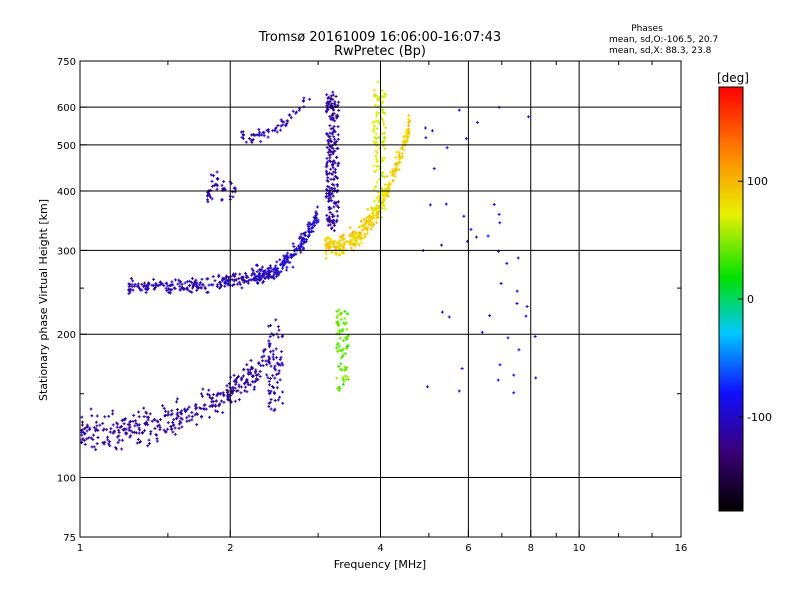 The width and height of the screenshot is (800, 600). Describe the element at coordinates (757, 181) in the screenshot. I see `colorbar-tick-label: 100` at that location.